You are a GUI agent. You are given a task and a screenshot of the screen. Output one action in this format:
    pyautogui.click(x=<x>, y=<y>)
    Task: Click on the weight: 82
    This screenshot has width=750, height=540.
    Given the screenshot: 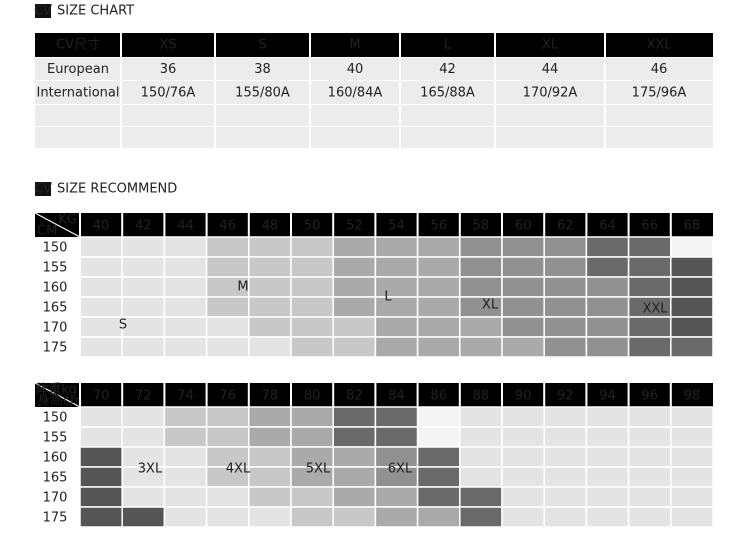 What is the action you would take?
    pyautogui.click(x=354, y=396)
    